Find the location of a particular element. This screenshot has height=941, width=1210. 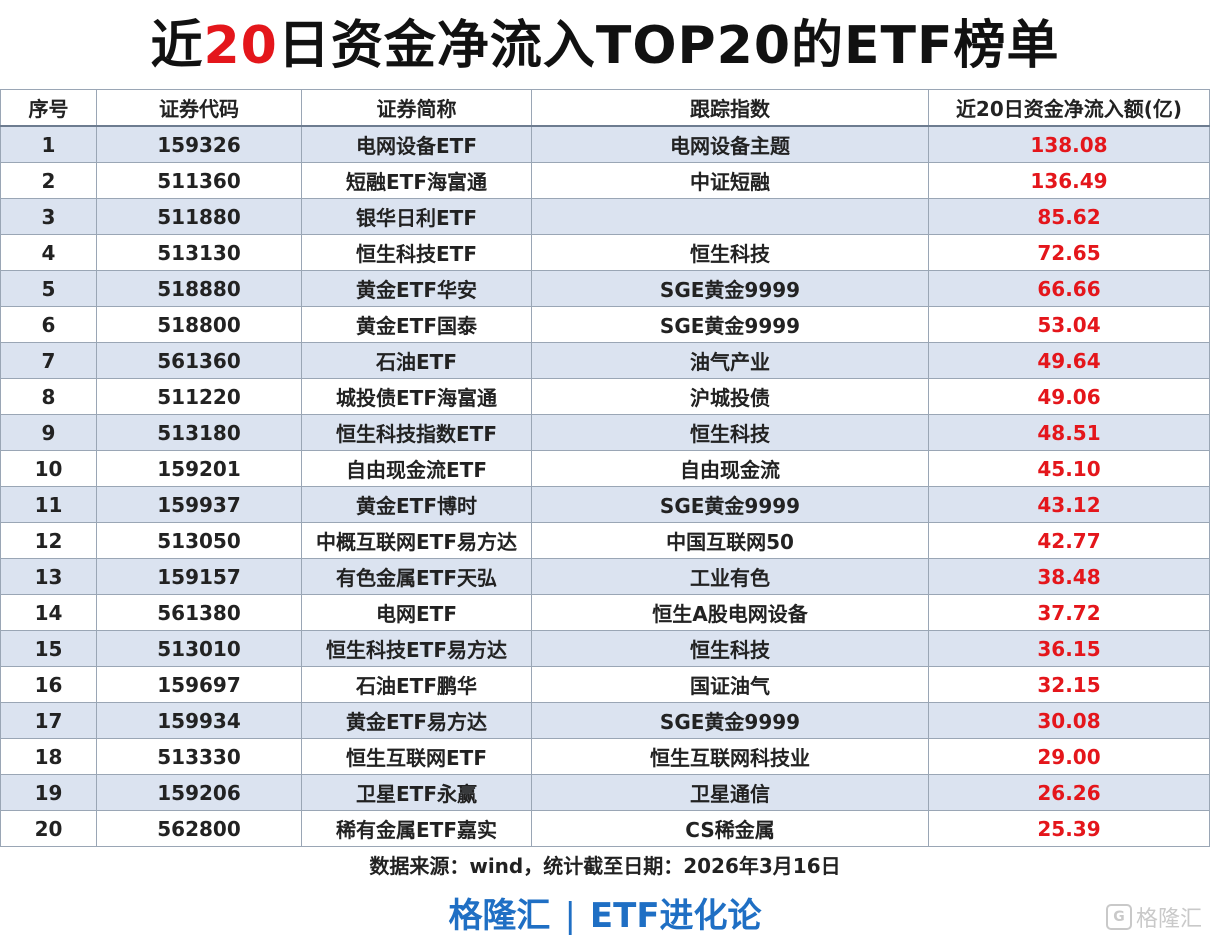

cell-inflow: 26.26 is located at coordinates (1069, 792).